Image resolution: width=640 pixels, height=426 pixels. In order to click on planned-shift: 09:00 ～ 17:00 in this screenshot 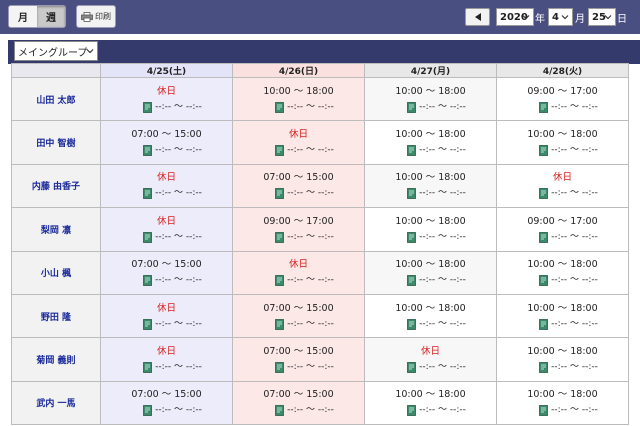, I will do `click(298, 221)`.